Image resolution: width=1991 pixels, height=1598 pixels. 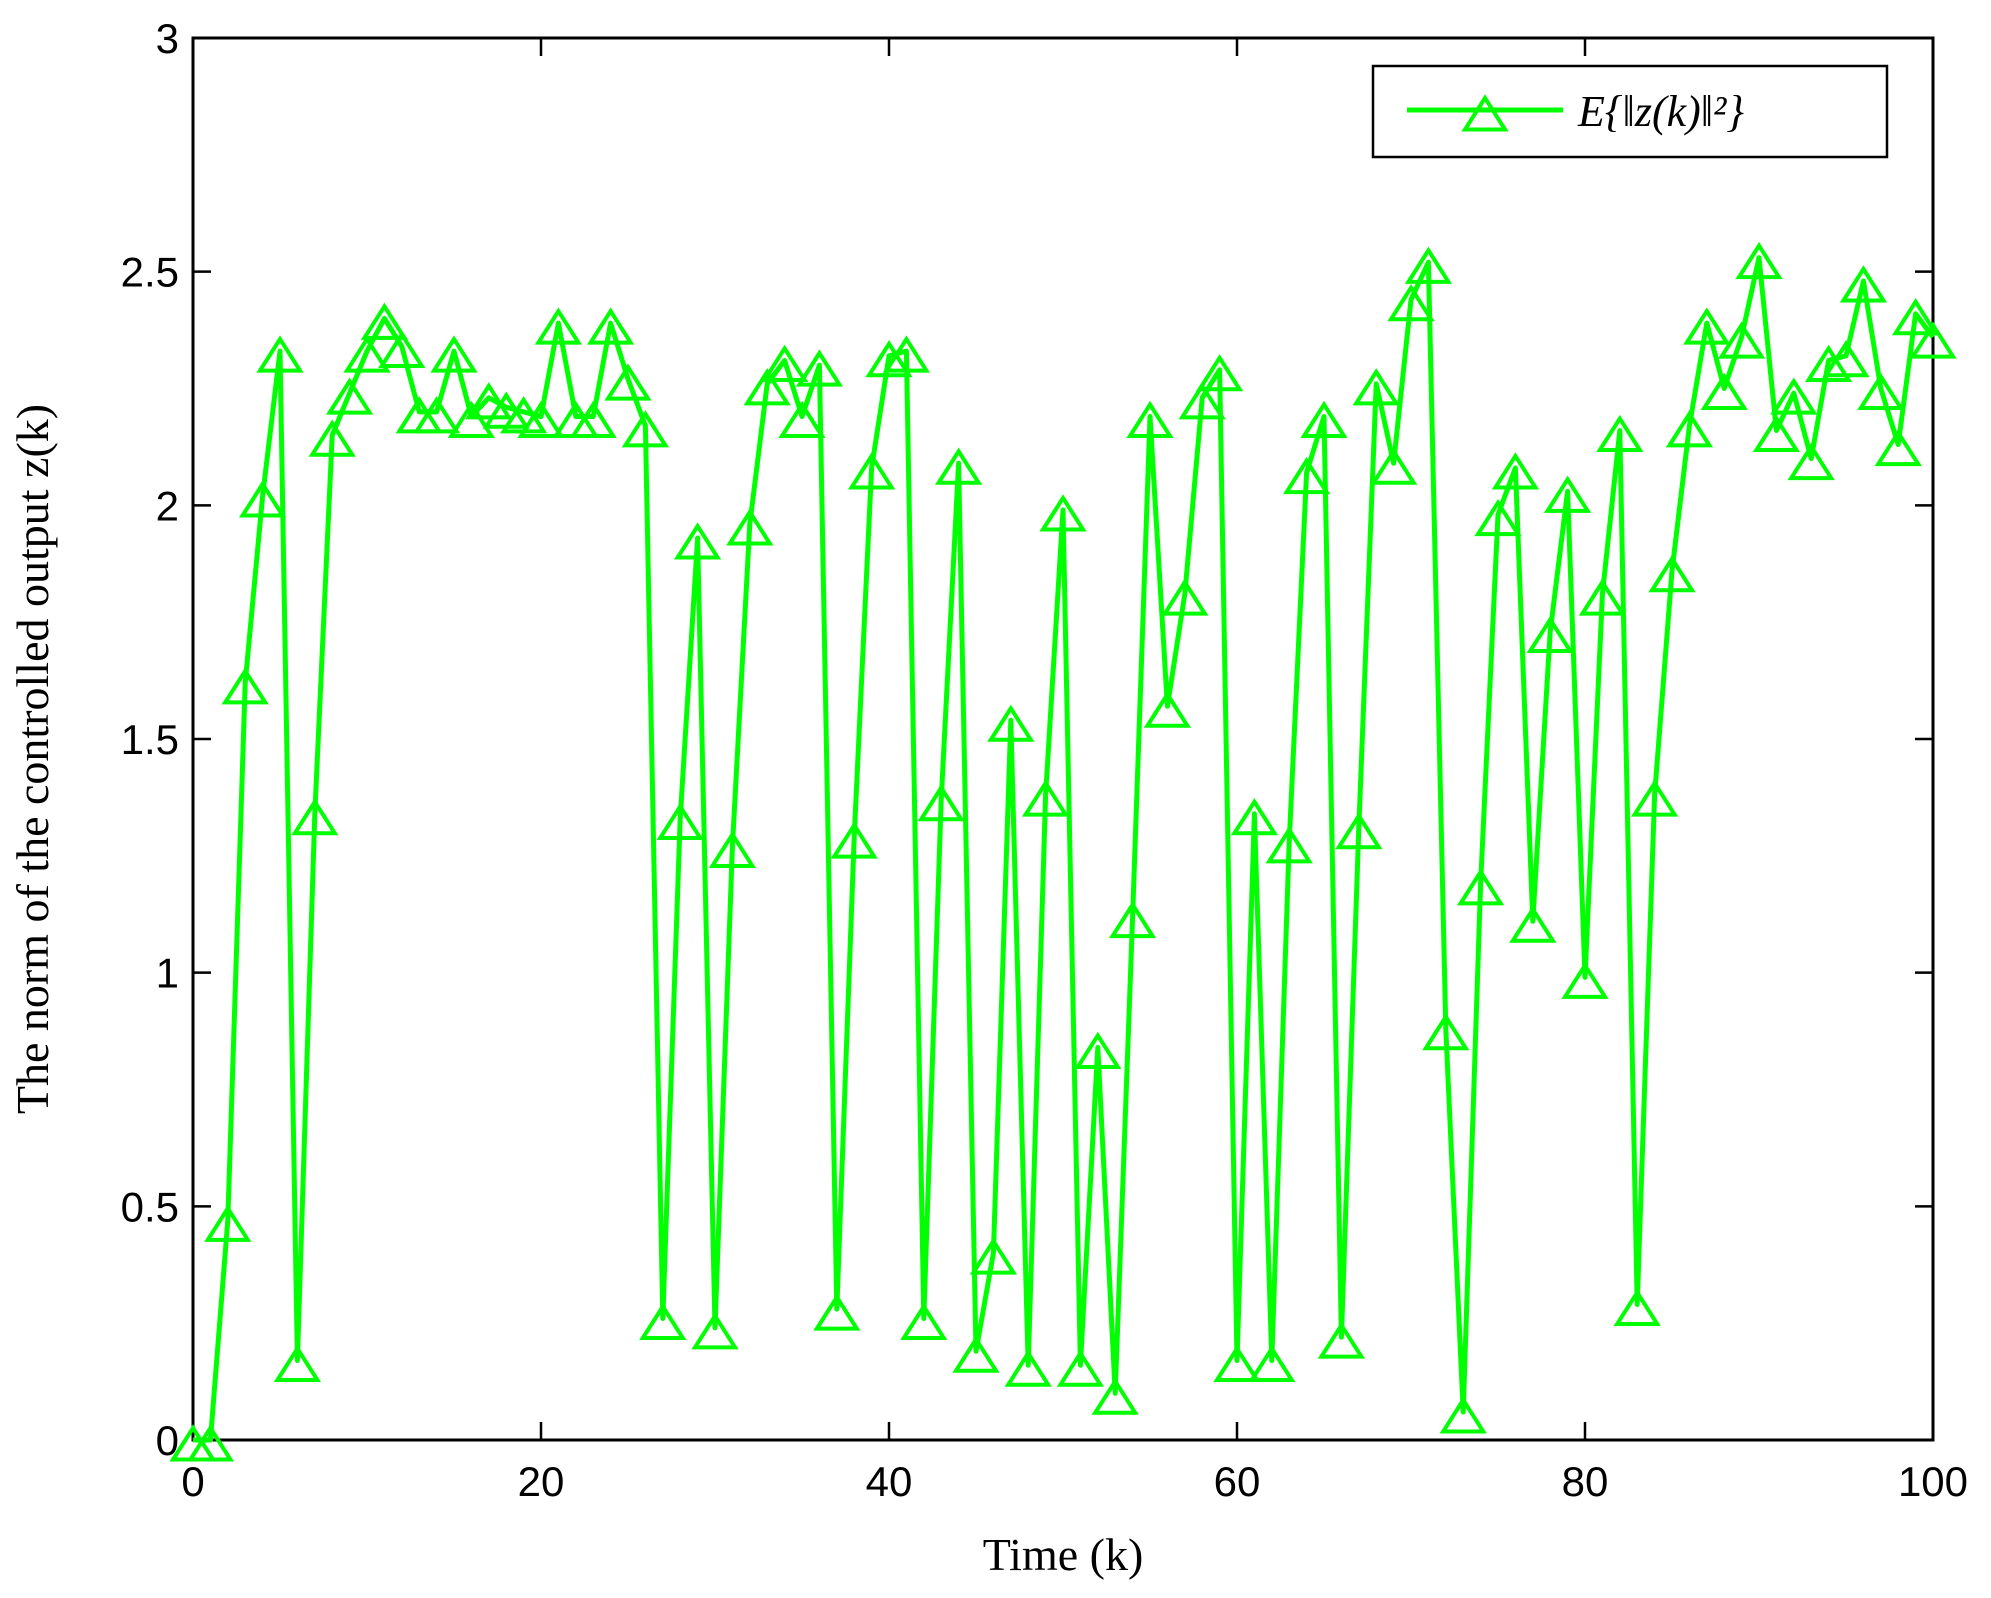 What do you see at coordinates (167, 973) in the screenshot?
I see `y-tick-label: 1` at bounding box center [167, 973].